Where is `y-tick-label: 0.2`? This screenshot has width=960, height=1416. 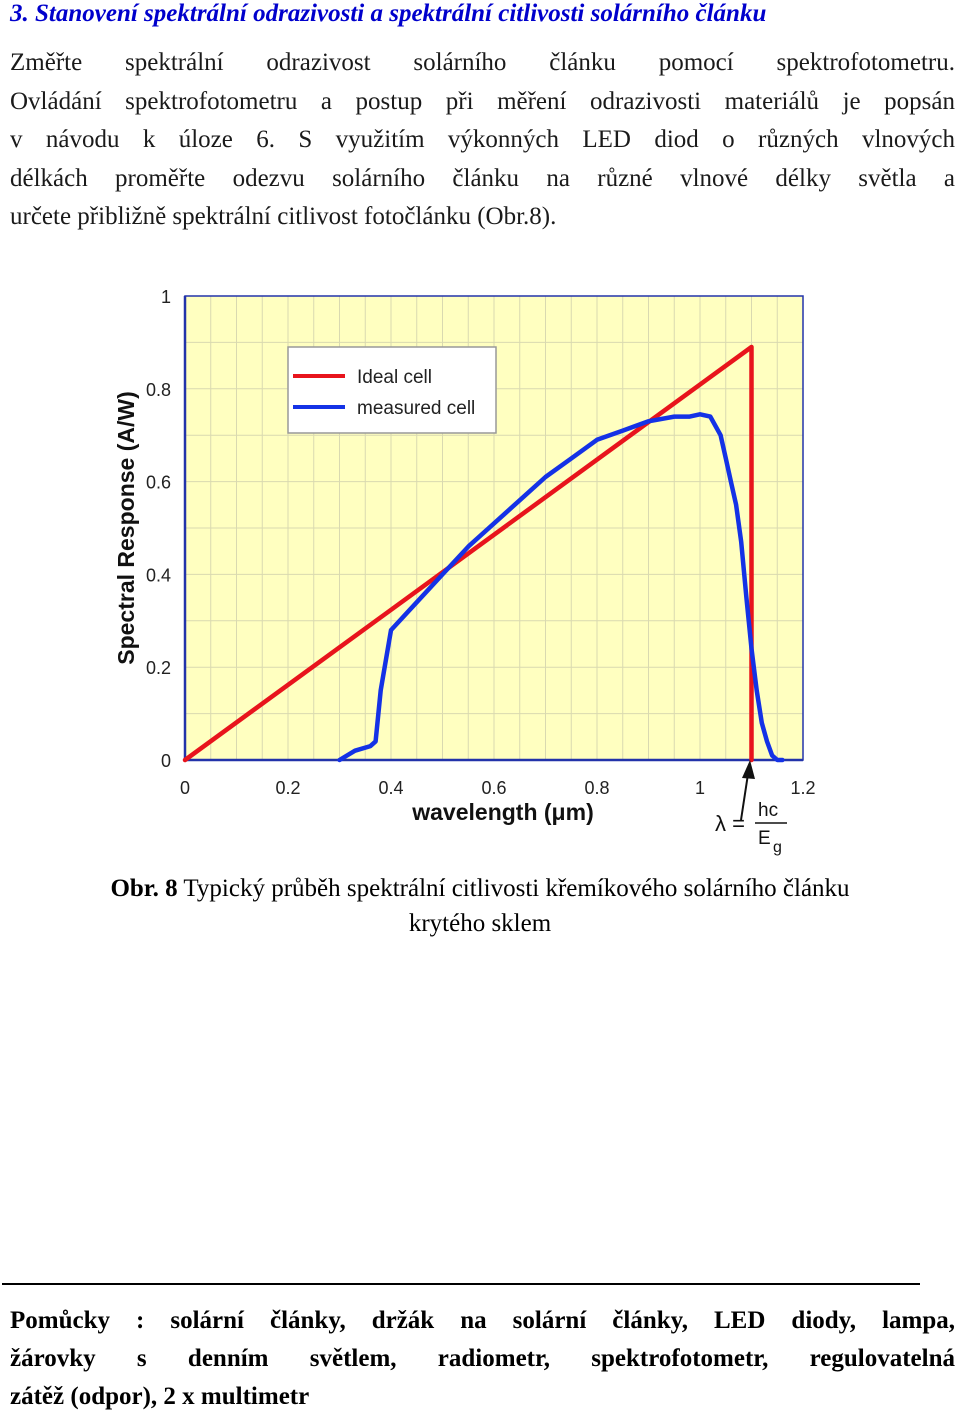
y-tick-label: 0.2 is located at coordinates (158, 668).